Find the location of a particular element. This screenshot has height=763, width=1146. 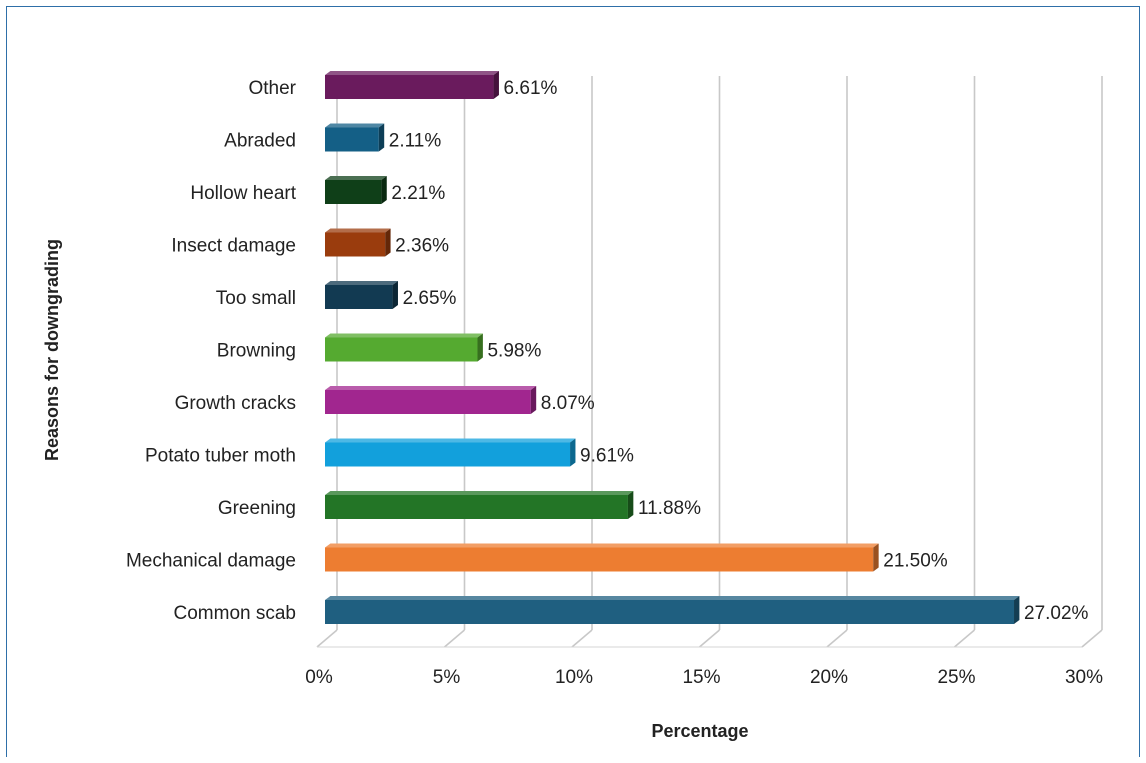

category-label: Hollow heart is located at coordinates (243, 193).